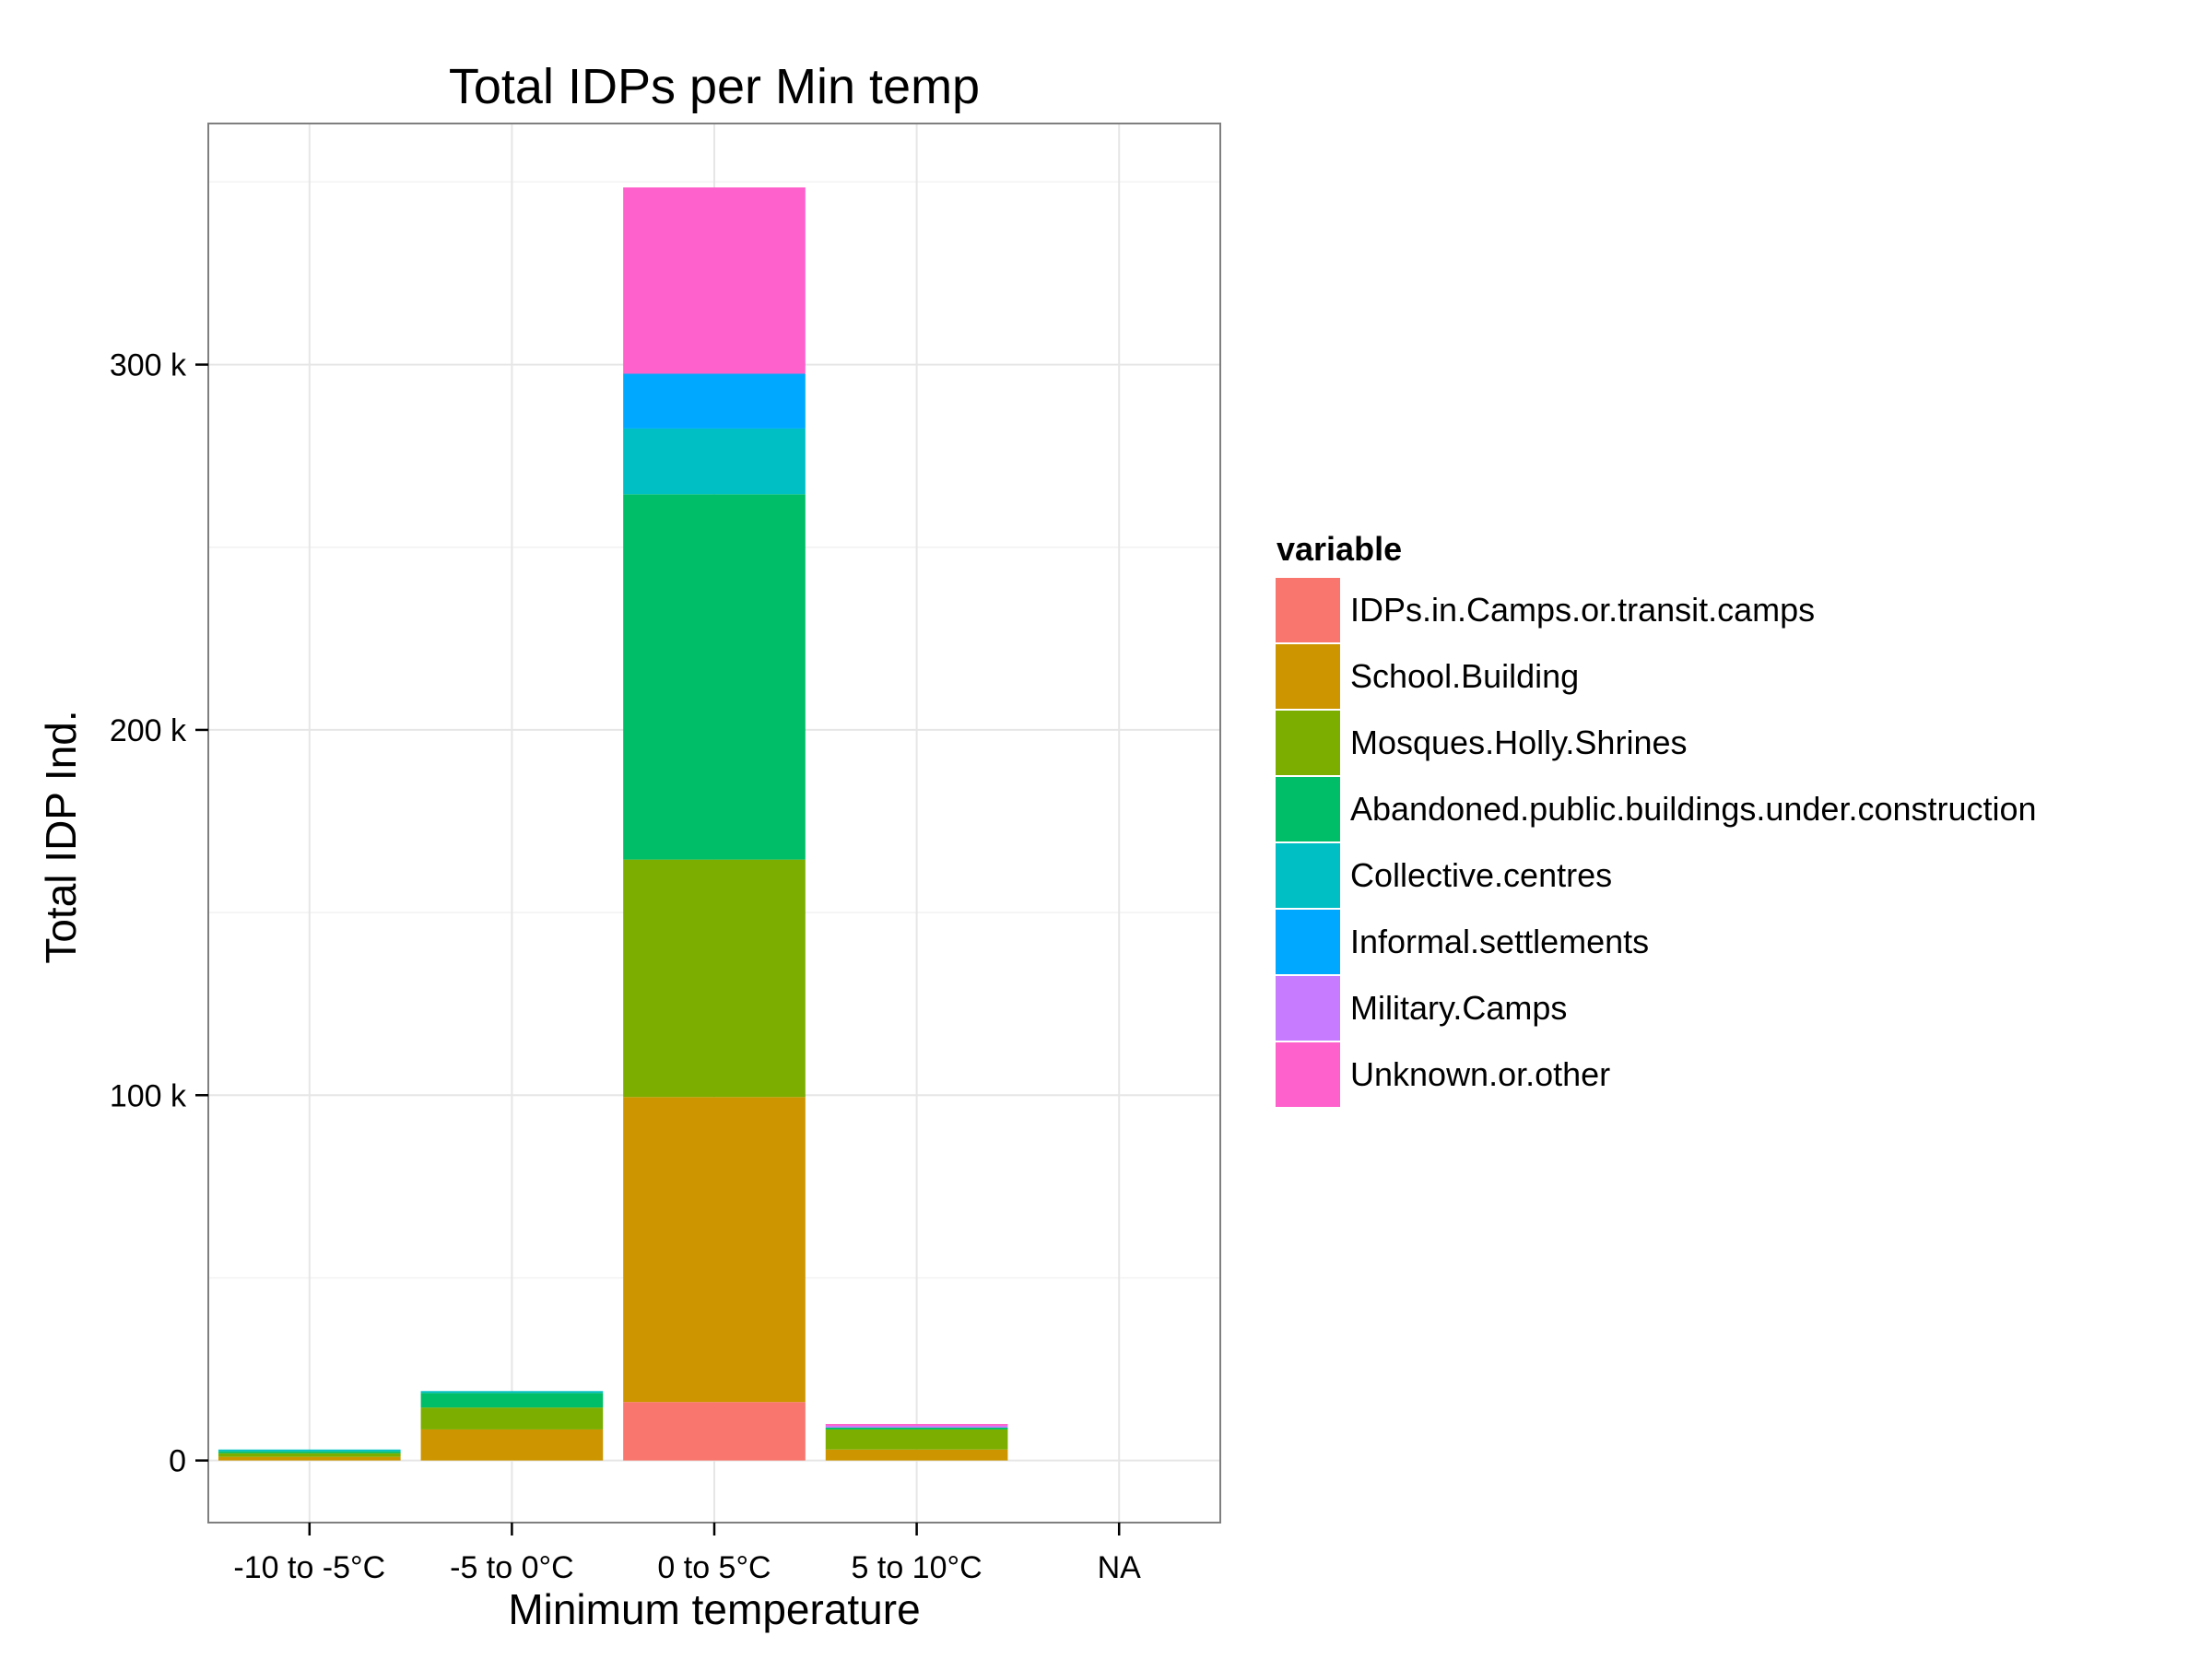 The width and height of the screenshot is (2212, 1659). What do you see at coordinates (148, 365) in the screenshot?
I see `y-tick-label: 300 k` at bounding box center [148, 365].